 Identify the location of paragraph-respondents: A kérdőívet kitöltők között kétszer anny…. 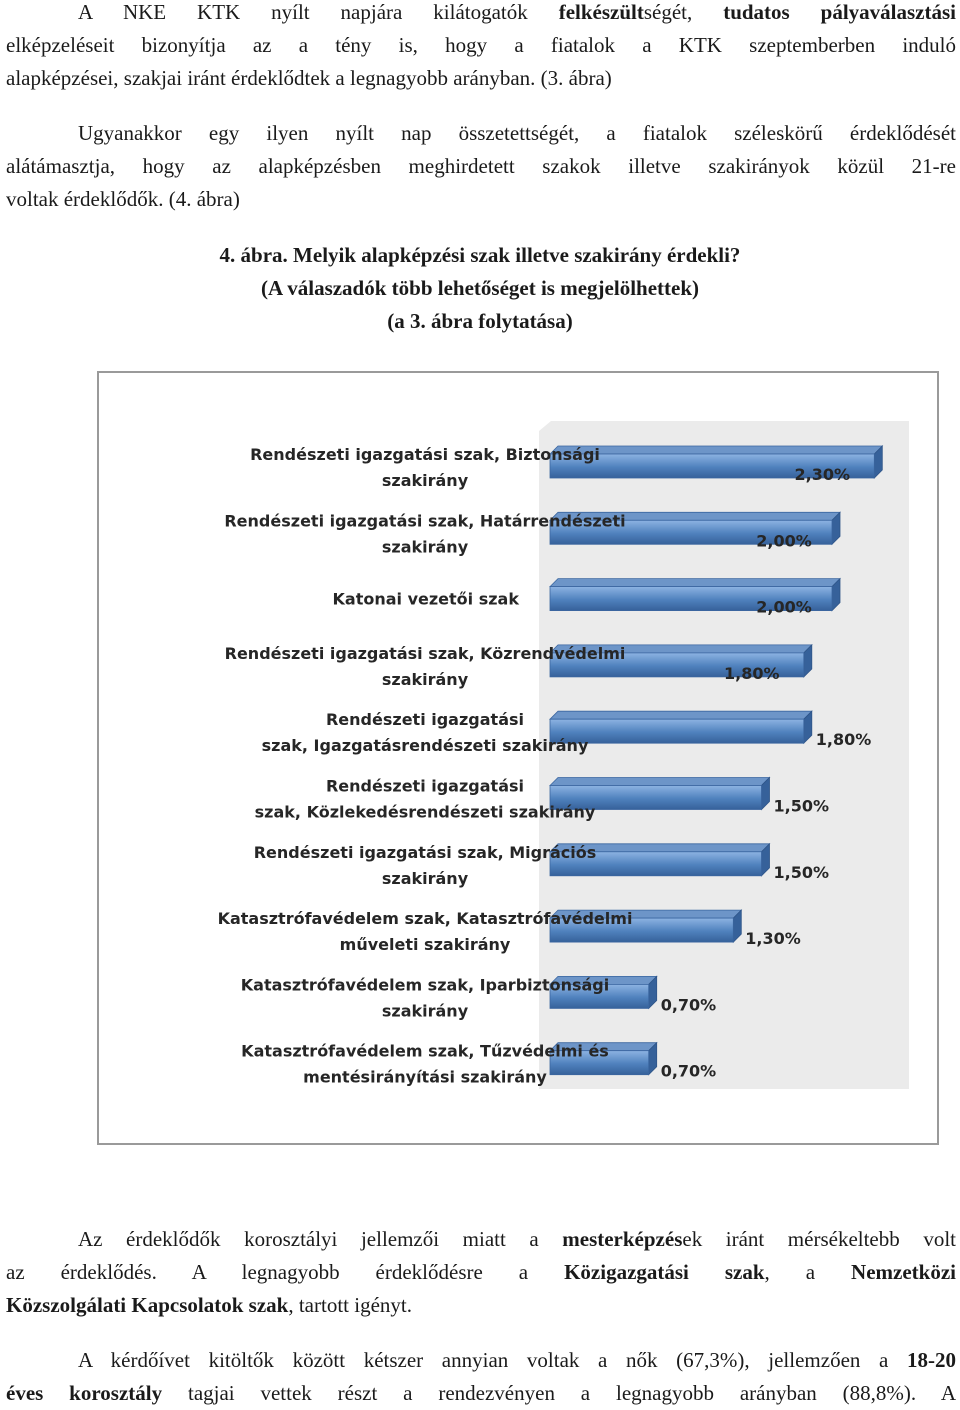
(481, 1377).